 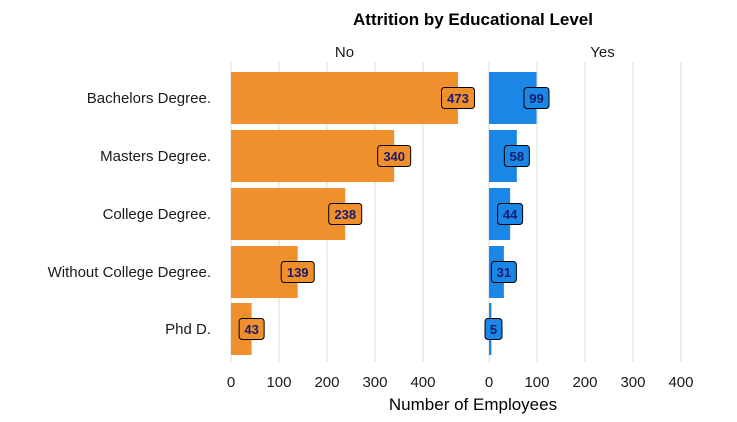 What do you see at coordinates (473, 19) in the screenshot?
I see `chart-title: Attrition by Educational Level` at bounding box center [473, 19].